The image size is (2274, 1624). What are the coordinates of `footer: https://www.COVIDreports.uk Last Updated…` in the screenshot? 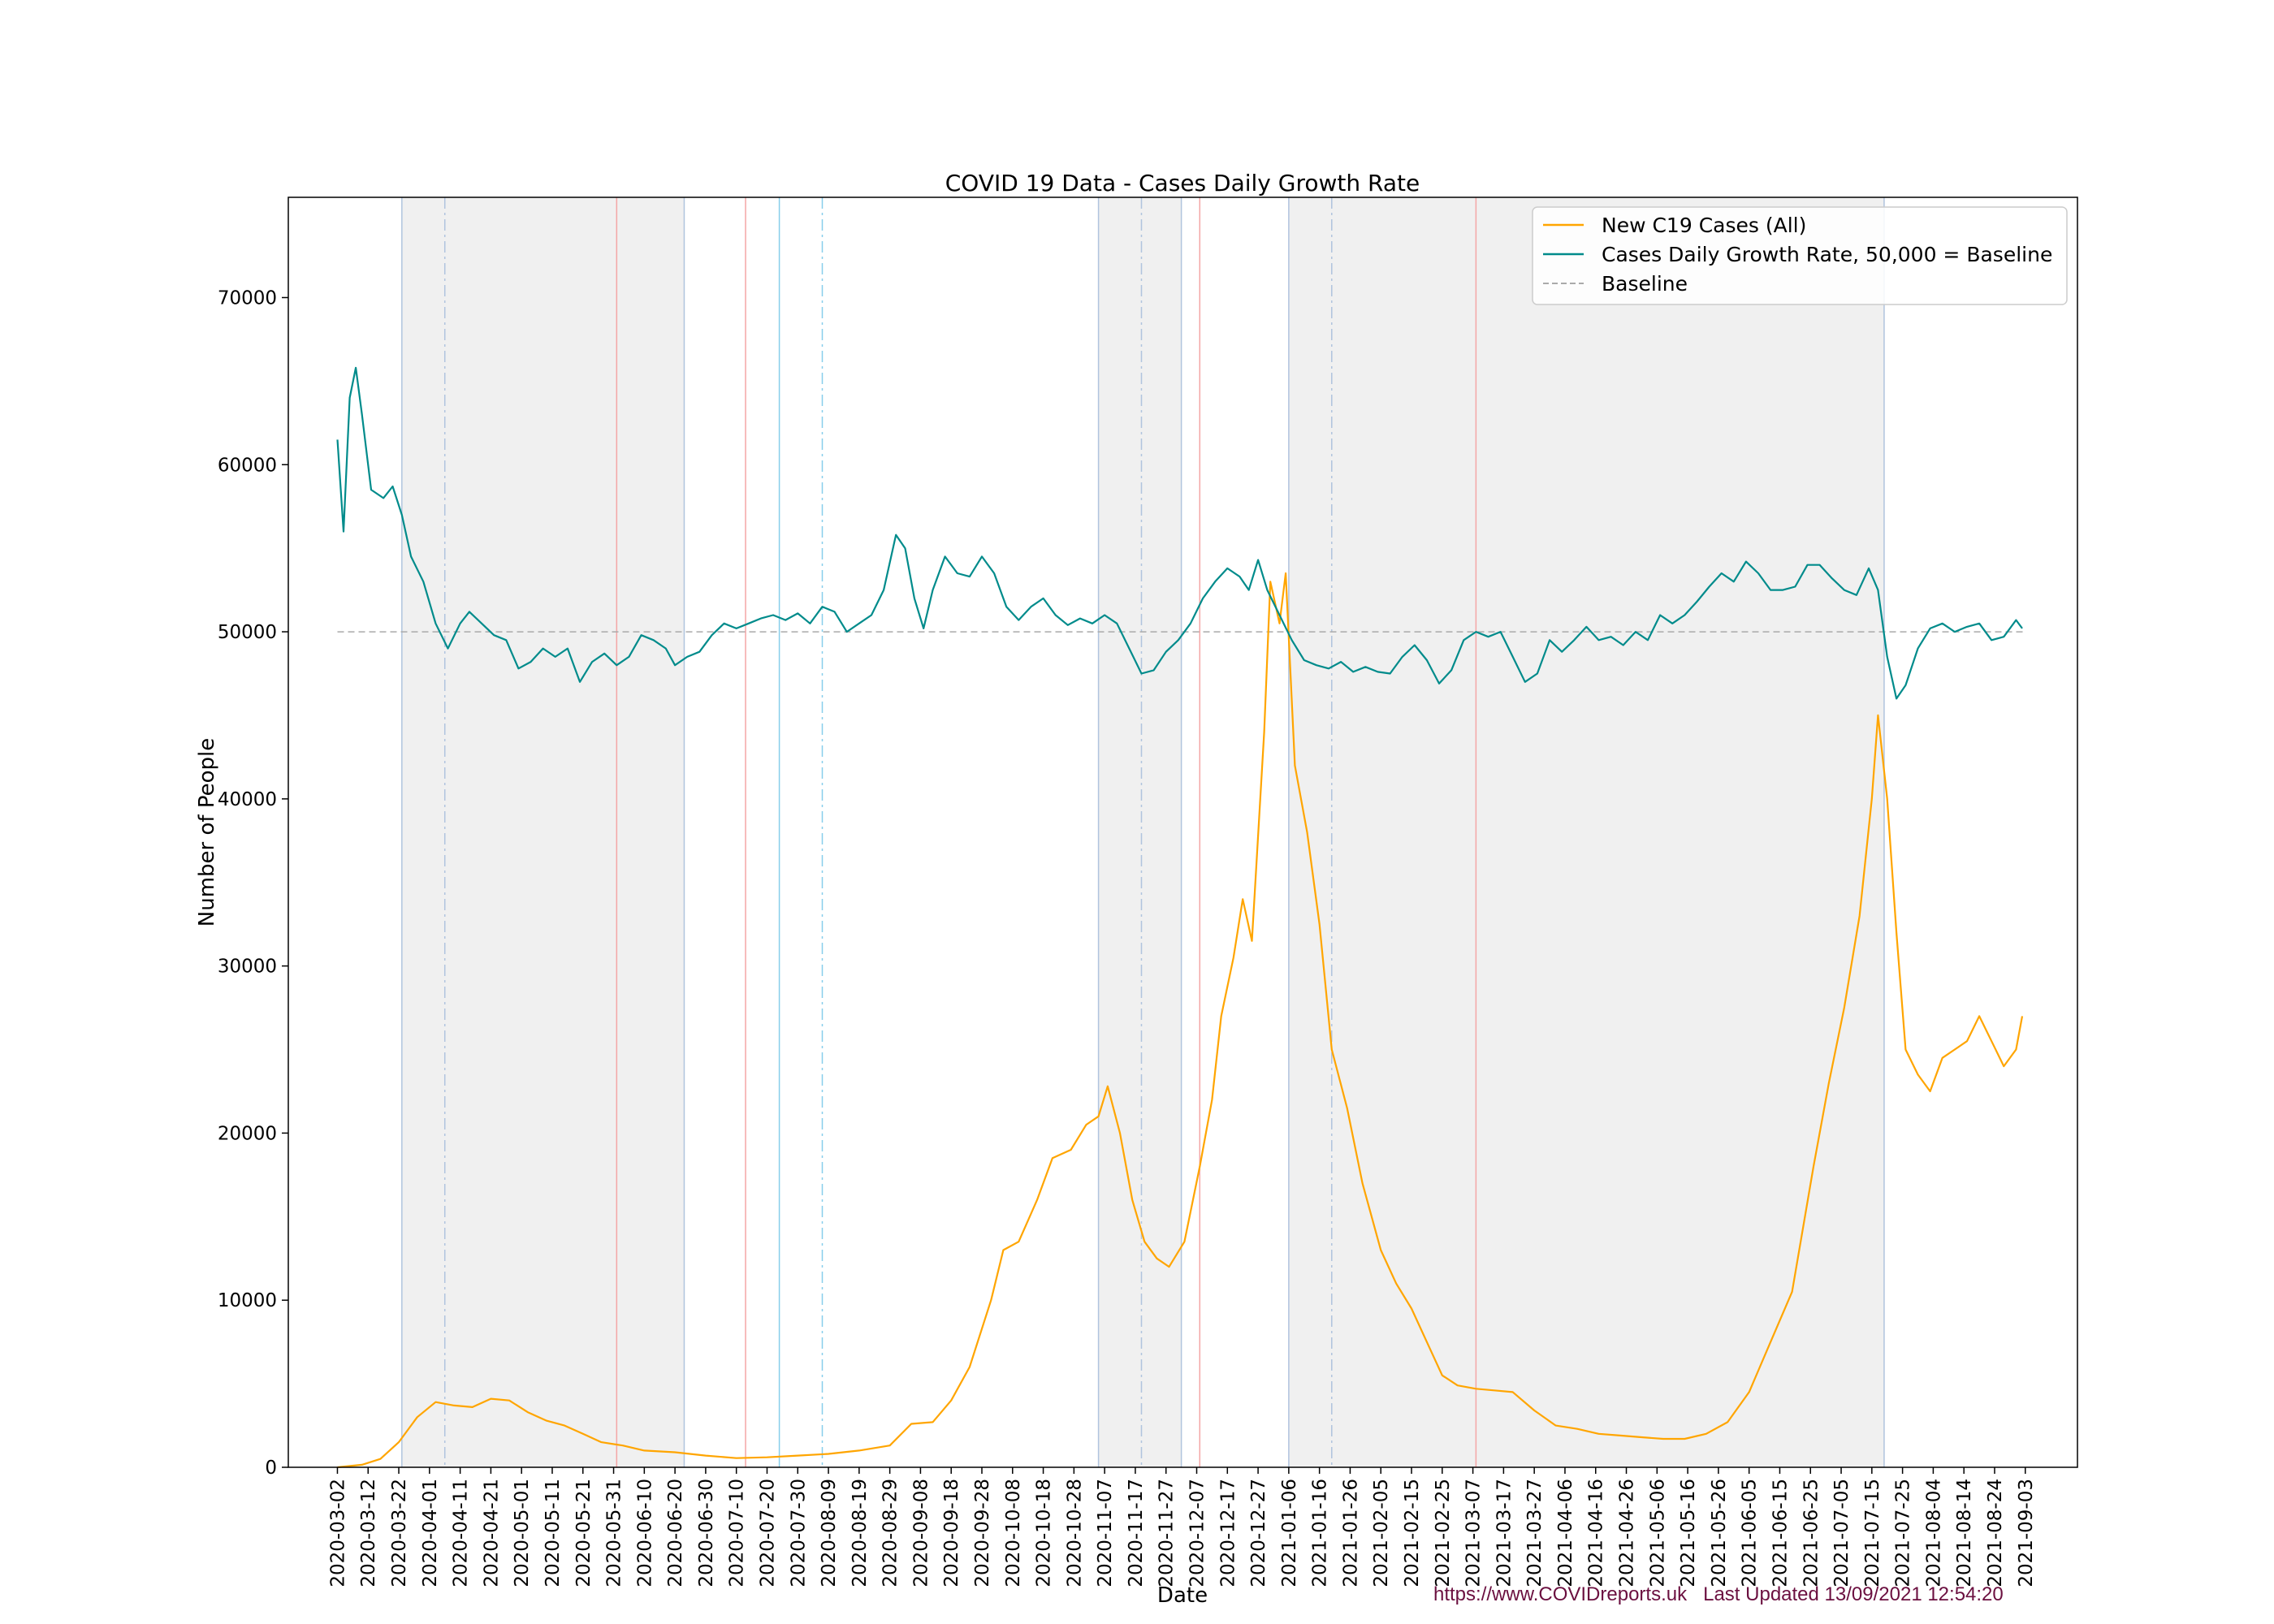 It's located at (1718, 1595).